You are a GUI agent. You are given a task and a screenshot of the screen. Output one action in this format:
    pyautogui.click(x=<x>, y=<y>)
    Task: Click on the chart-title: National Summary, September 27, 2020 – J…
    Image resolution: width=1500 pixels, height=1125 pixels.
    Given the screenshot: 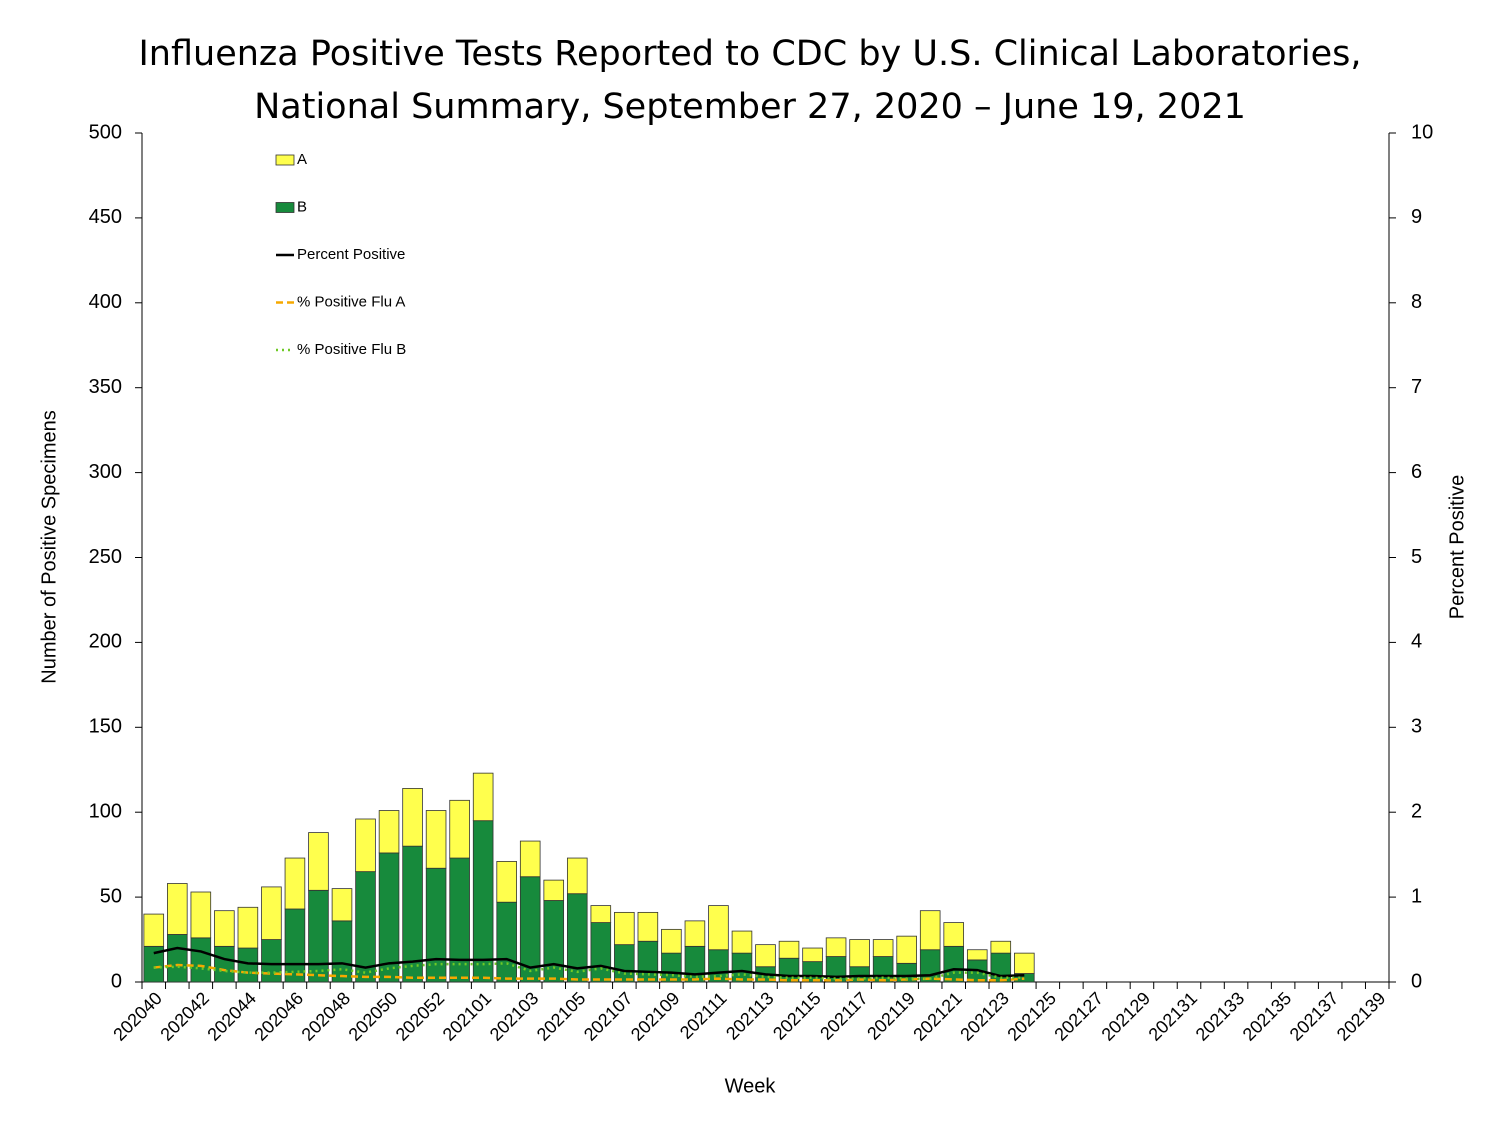 What is the action you would take?
    pyautogui.click(x=750, y=107)
    